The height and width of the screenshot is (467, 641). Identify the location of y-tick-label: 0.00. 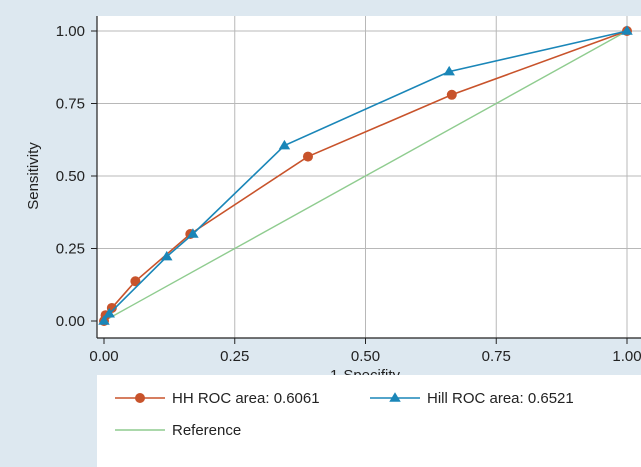
(70, 321).